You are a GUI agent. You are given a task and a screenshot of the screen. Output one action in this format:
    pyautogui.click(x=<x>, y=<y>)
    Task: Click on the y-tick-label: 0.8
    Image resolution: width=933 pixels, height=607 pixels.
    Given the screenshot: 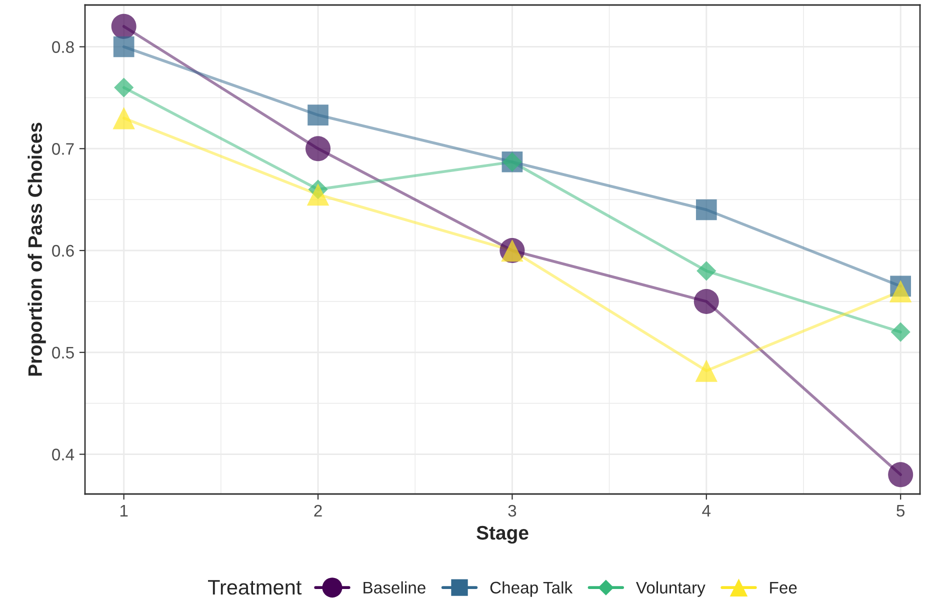 What is the action you would take?
    pyautogui.click(x=63, y=47)
    